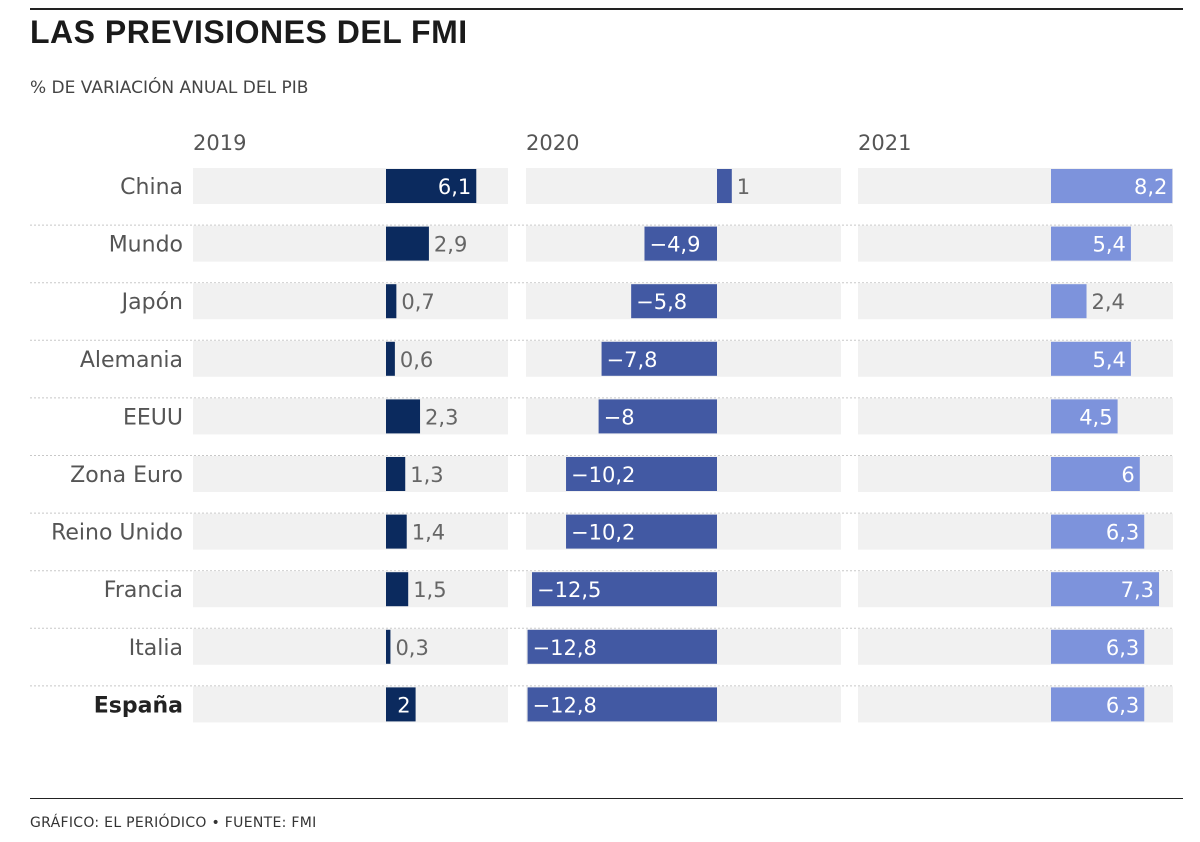 This screenshot has height=842, width=1200. Describe the element at coordinates (450, 245) in the screenshot. I see `value-label: 2,9` at that location.